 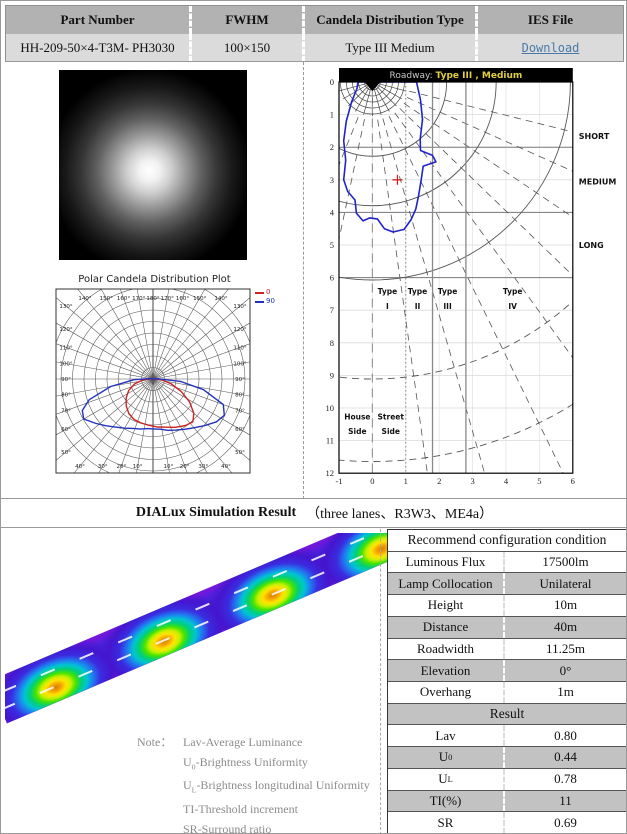 What do you see at coordinates (97, 19) in the screenshot?
I see `column-header-part-number: Part Number` at bounding box center [97, 19].